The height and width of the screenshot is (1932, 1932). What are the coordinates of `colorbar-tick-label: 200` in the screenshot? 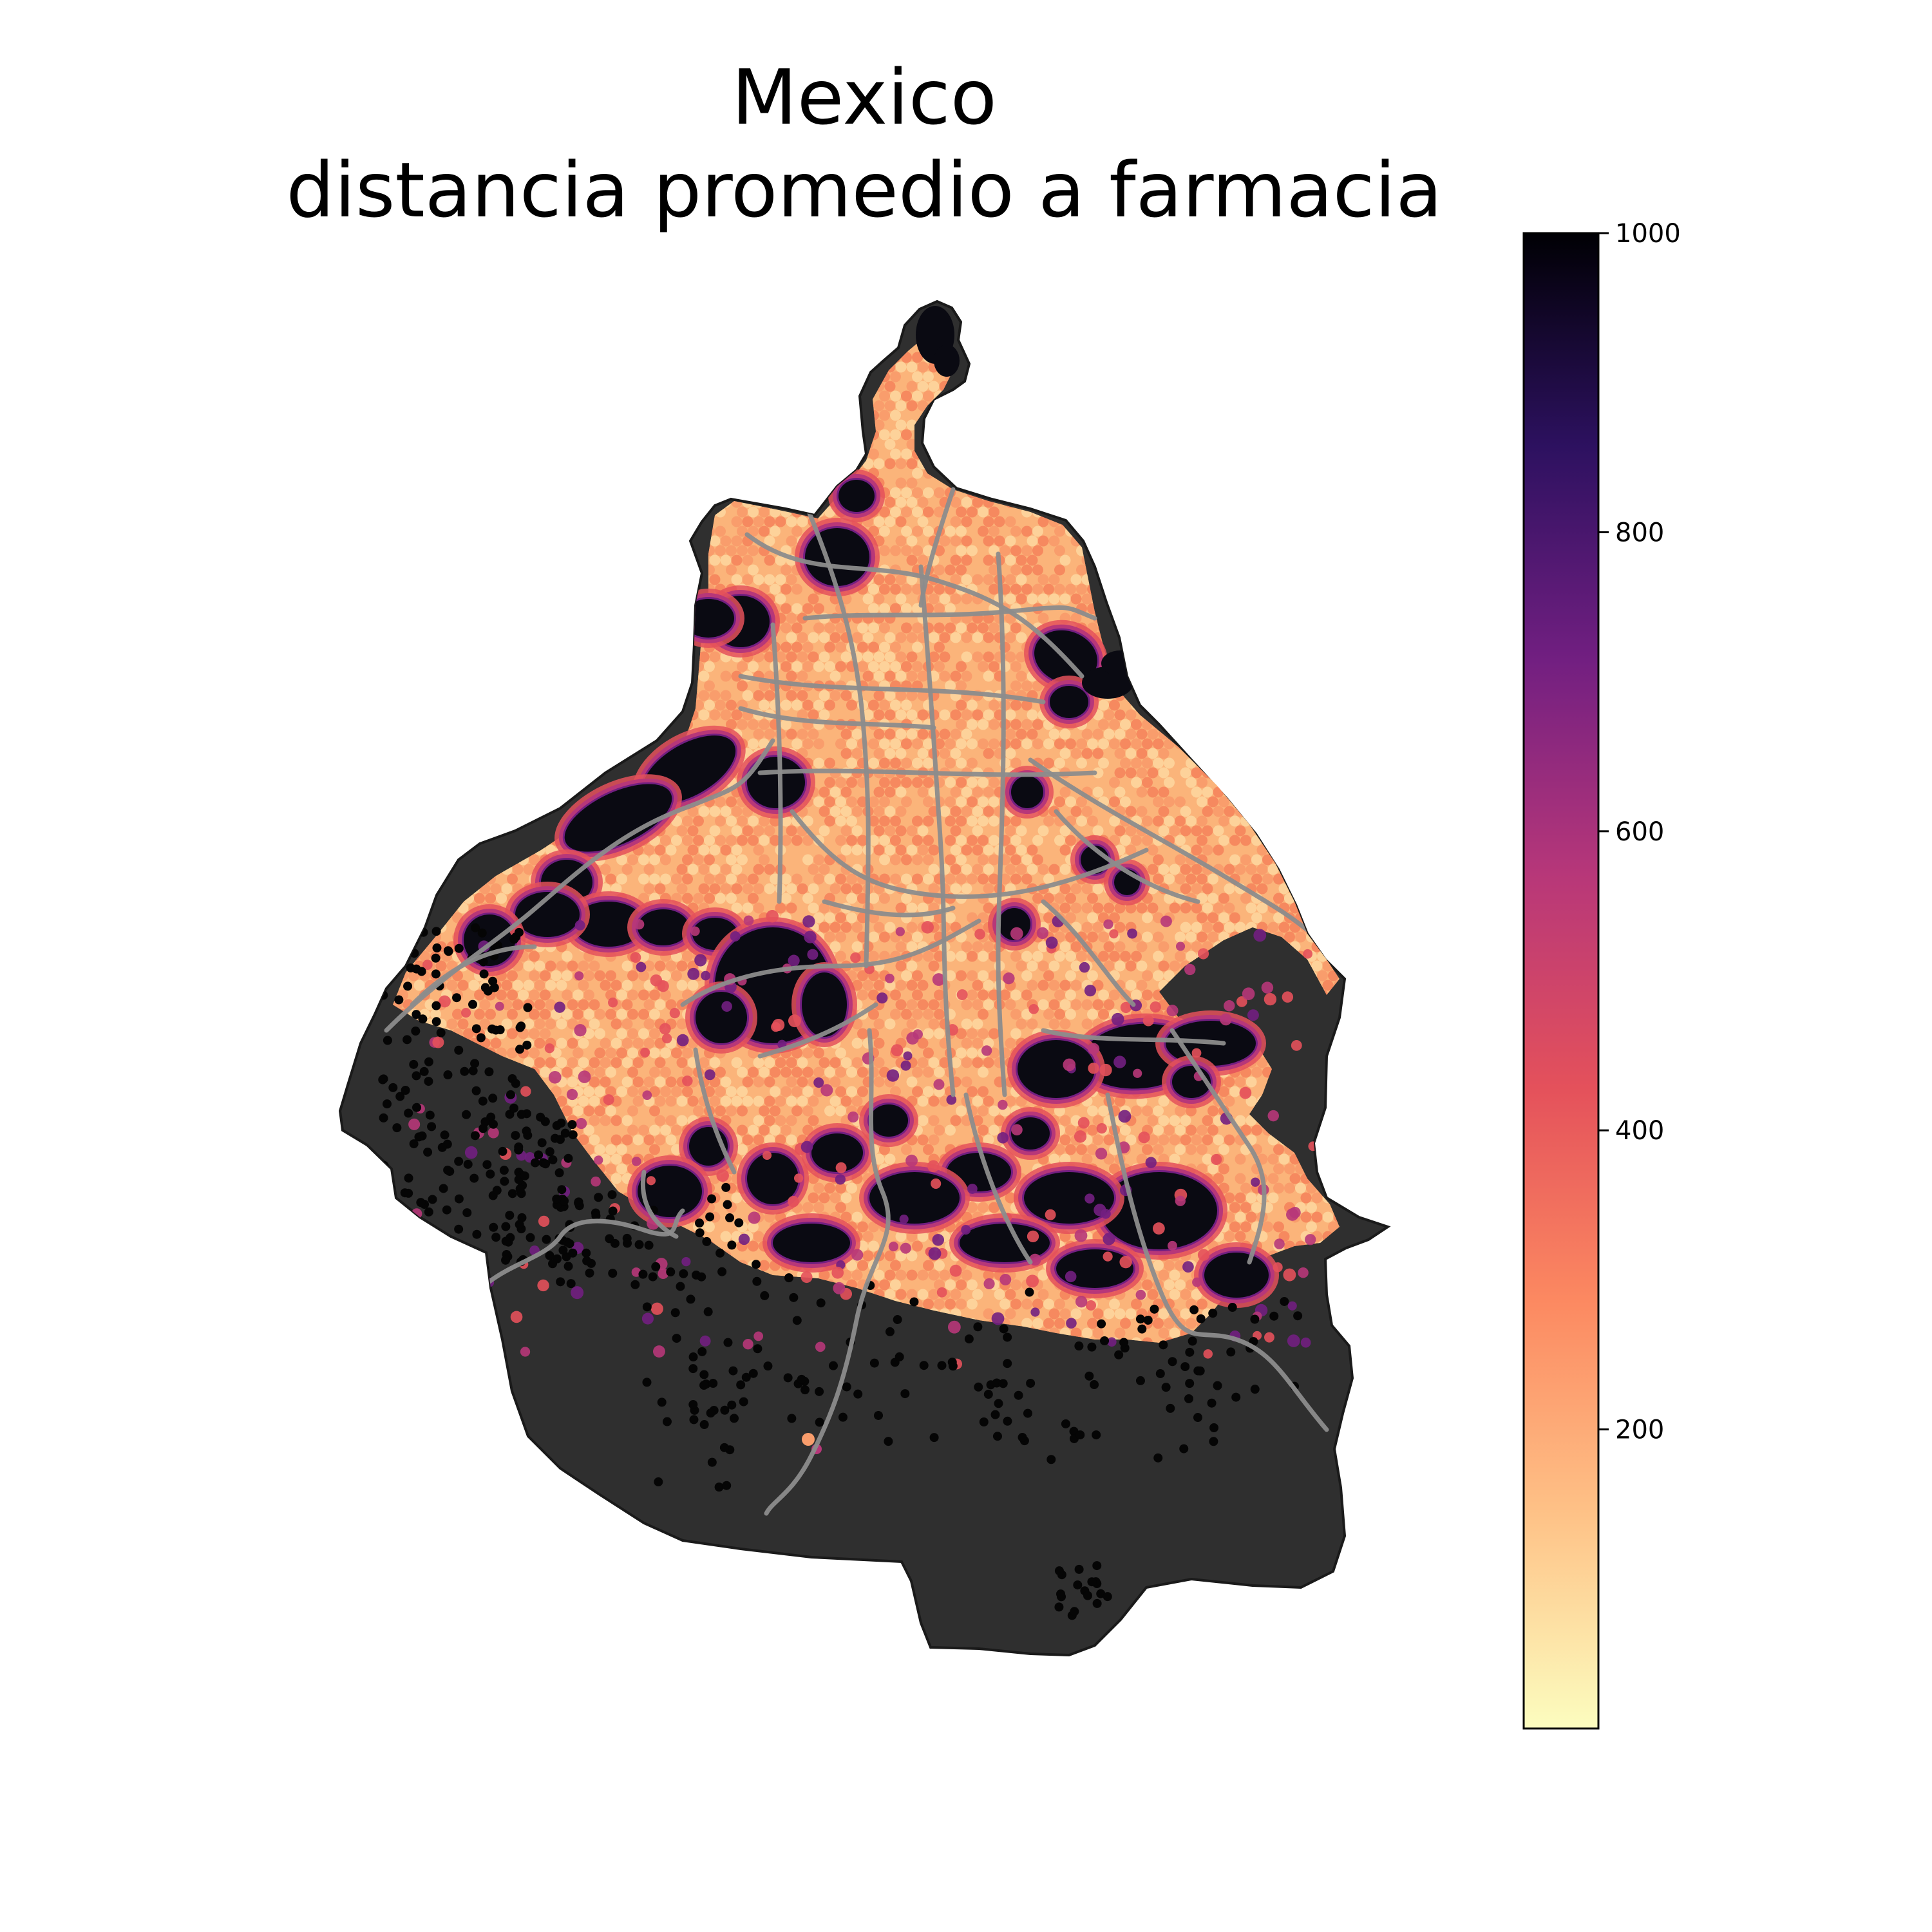 It's located at (1640, 1430).